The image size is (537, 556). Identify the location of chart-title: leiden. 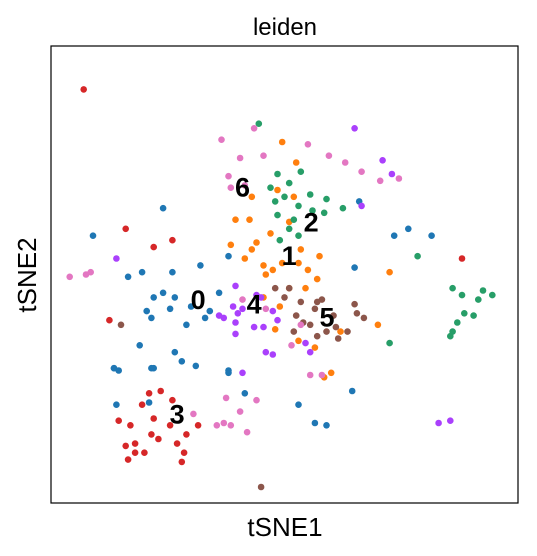
(285, 27).